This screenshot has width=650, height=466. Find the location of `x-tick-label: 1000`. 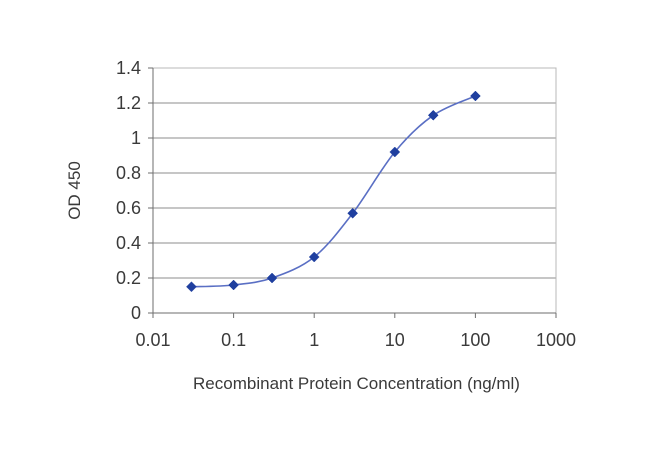

x-tick-label: 1000 is located at coordinates (556, 340).